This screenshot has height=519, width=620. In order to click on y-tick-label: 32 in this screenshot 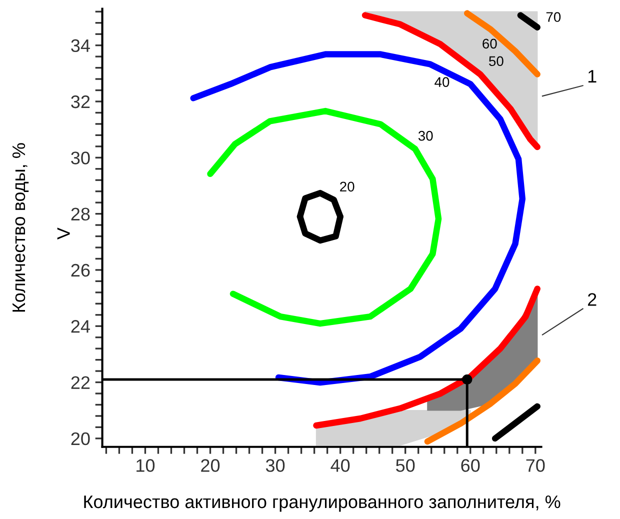, I will do `click(80, 101)`.